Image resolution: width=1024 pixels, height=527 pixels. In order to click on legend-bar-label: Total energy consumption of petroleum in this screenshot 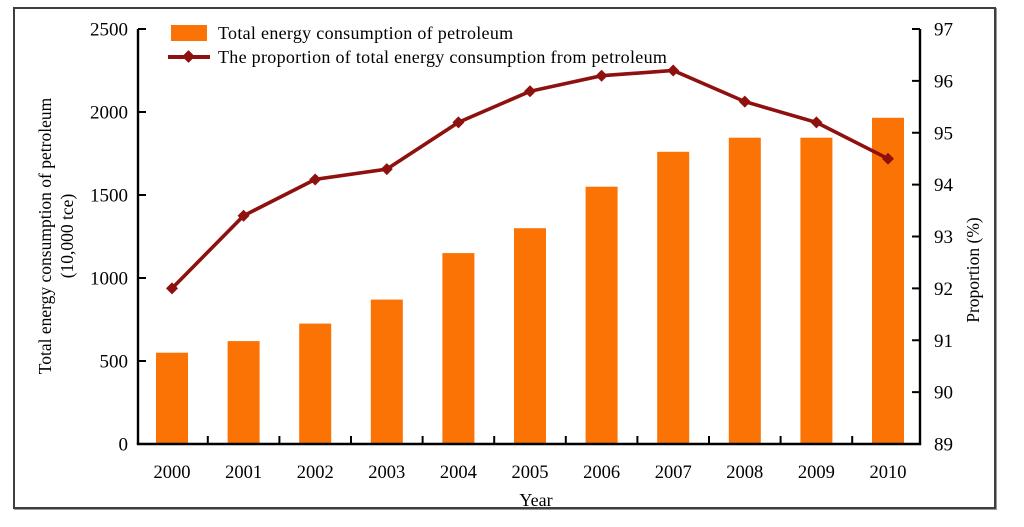, I will do `click(366, 32)`.